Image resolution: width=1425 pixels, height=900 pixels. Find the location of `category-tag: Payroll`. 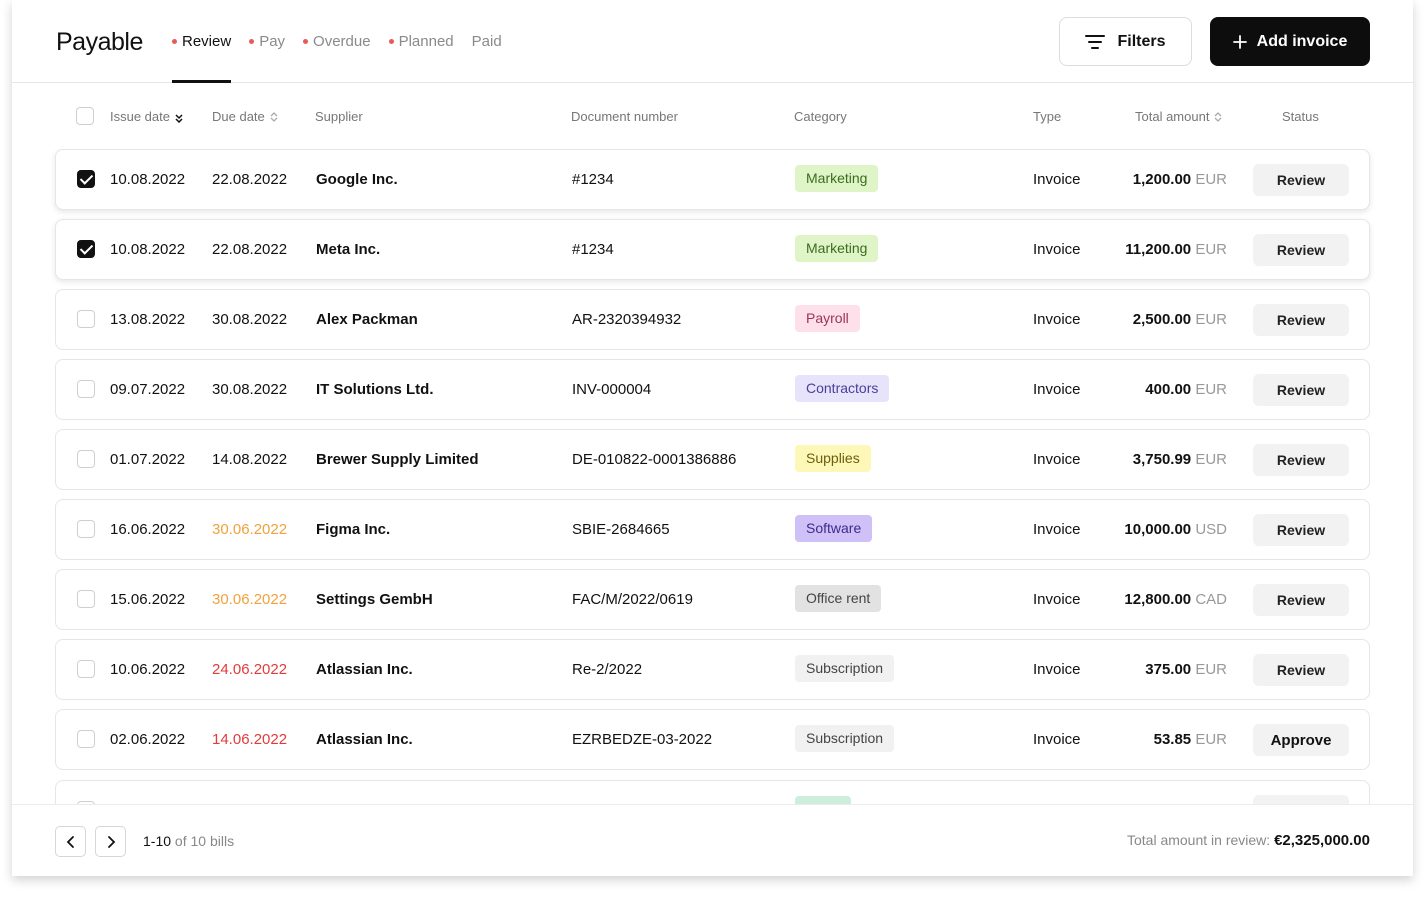

category-tag: Payroll is located at coordinates (827, 318).